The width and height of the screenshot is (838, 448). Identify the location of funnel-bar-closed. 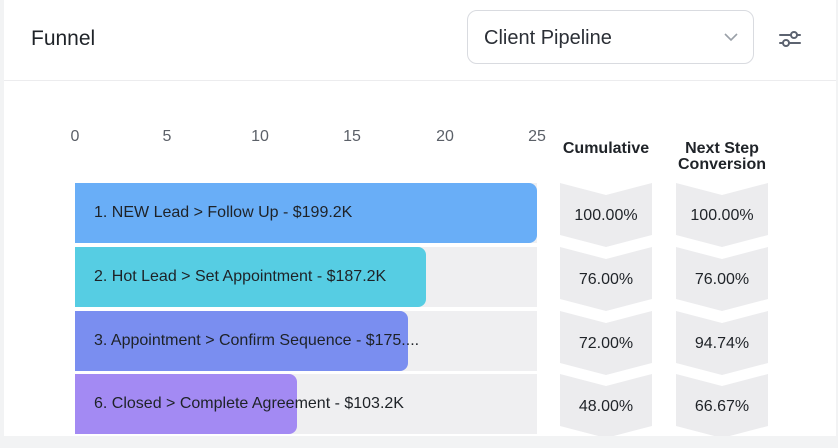
(186, 404).